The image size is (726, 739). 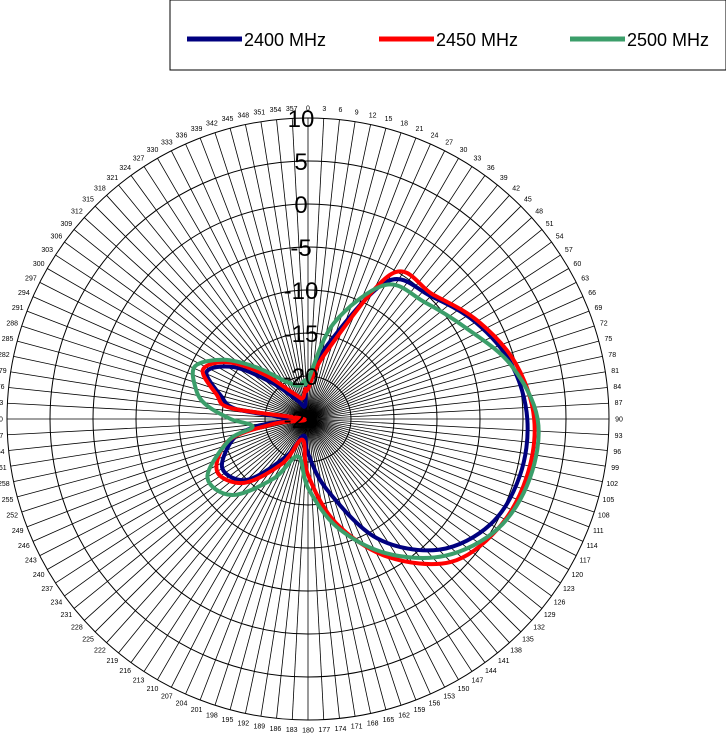 I want to click on angle-tick-label: 3, so click(x=324, y=109).